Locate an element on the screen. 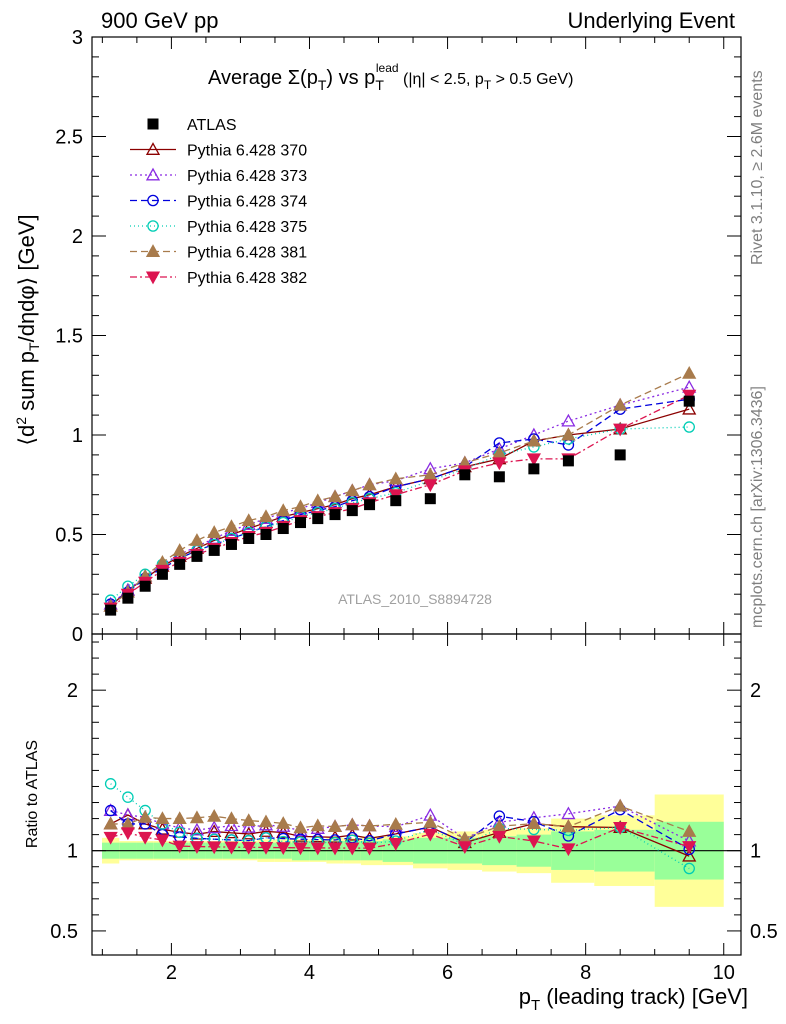  y-tick-label-ratio-right: 0.5 is located at coordinates (764, 932).